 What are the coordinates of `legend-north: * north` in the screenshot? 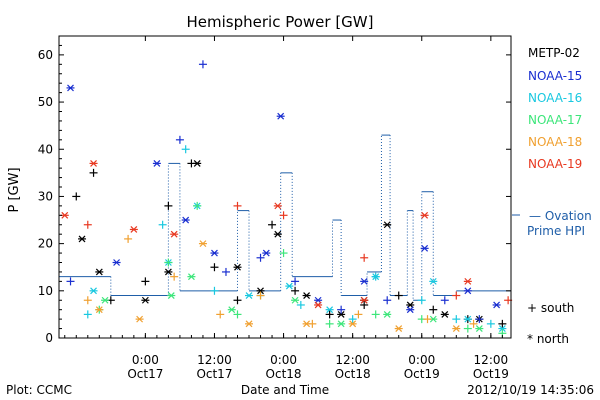 It's located at (548, 339).